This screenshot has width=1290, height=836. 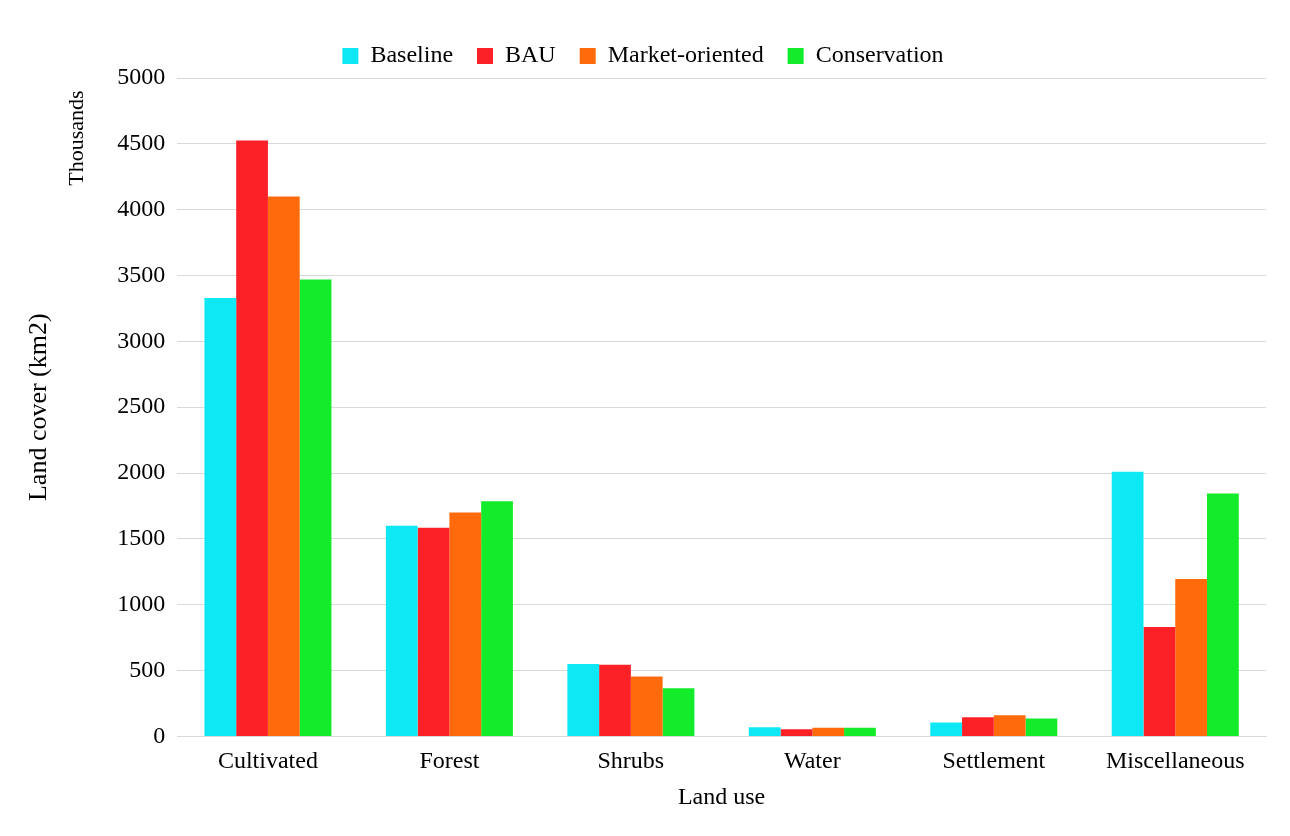 What do you see at coordinates (141, 405) in the screenshot?
I see `y-tick-label: 2500` at bounding box center [141, 405].